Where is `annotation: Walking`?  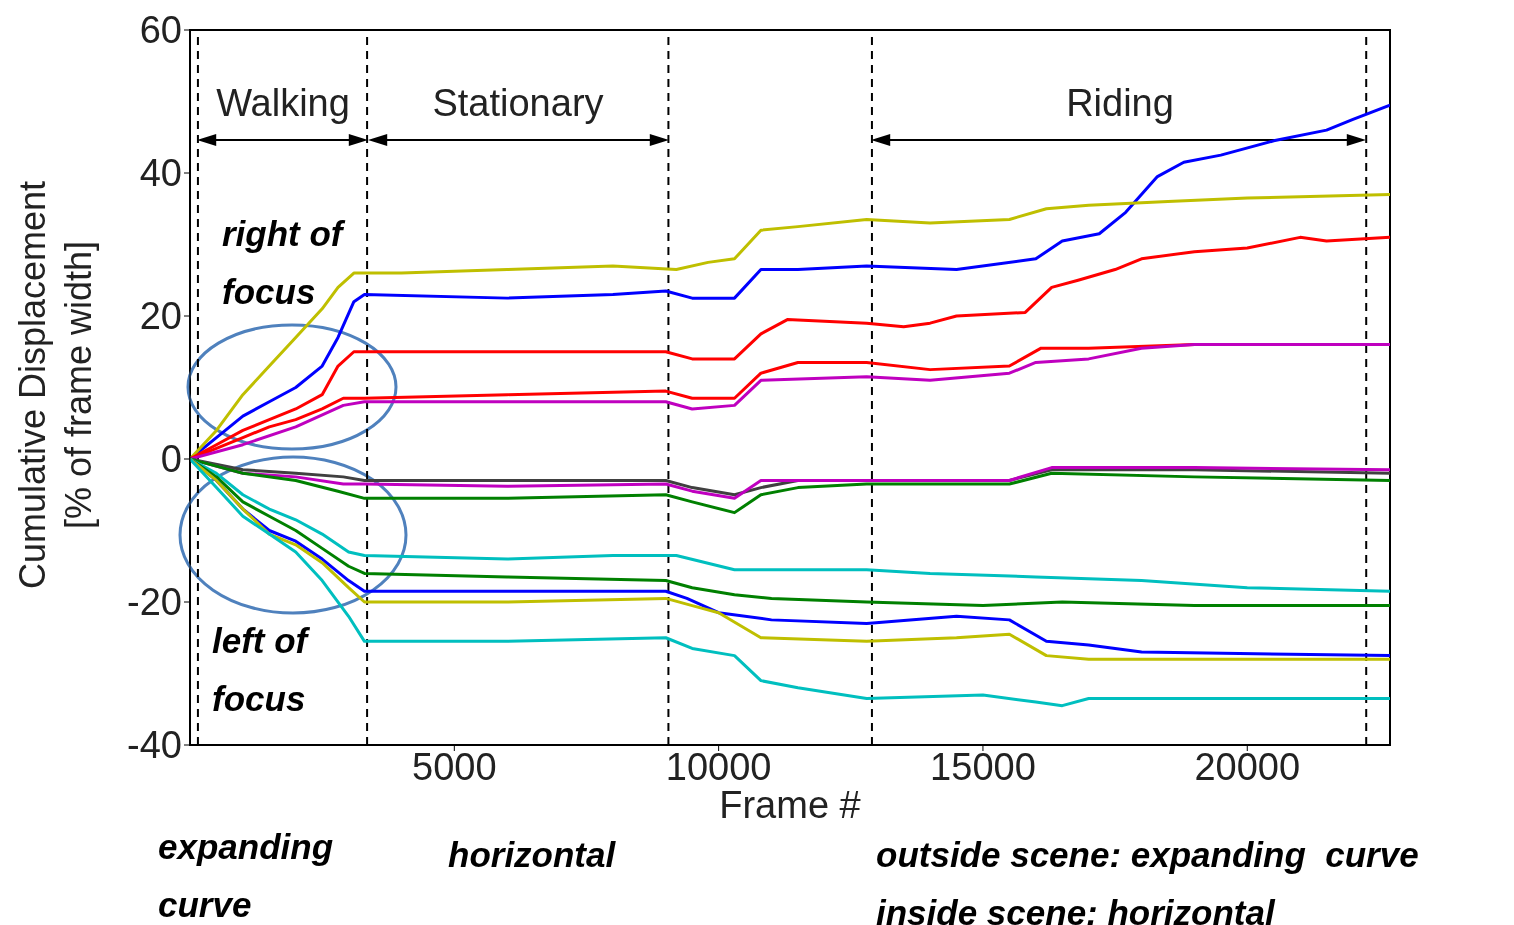 annotation: Walking is located at coordinates (283, 103).